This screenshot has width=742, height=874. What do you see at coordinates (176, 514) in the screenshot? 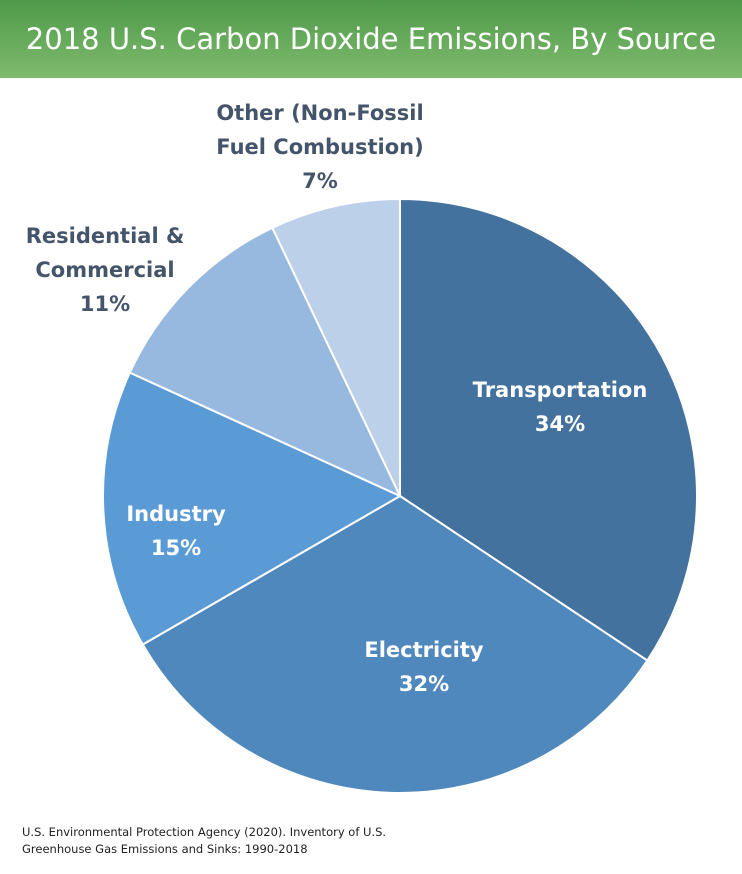
I see `category-label: Industry` at bounding box center [176, 514].